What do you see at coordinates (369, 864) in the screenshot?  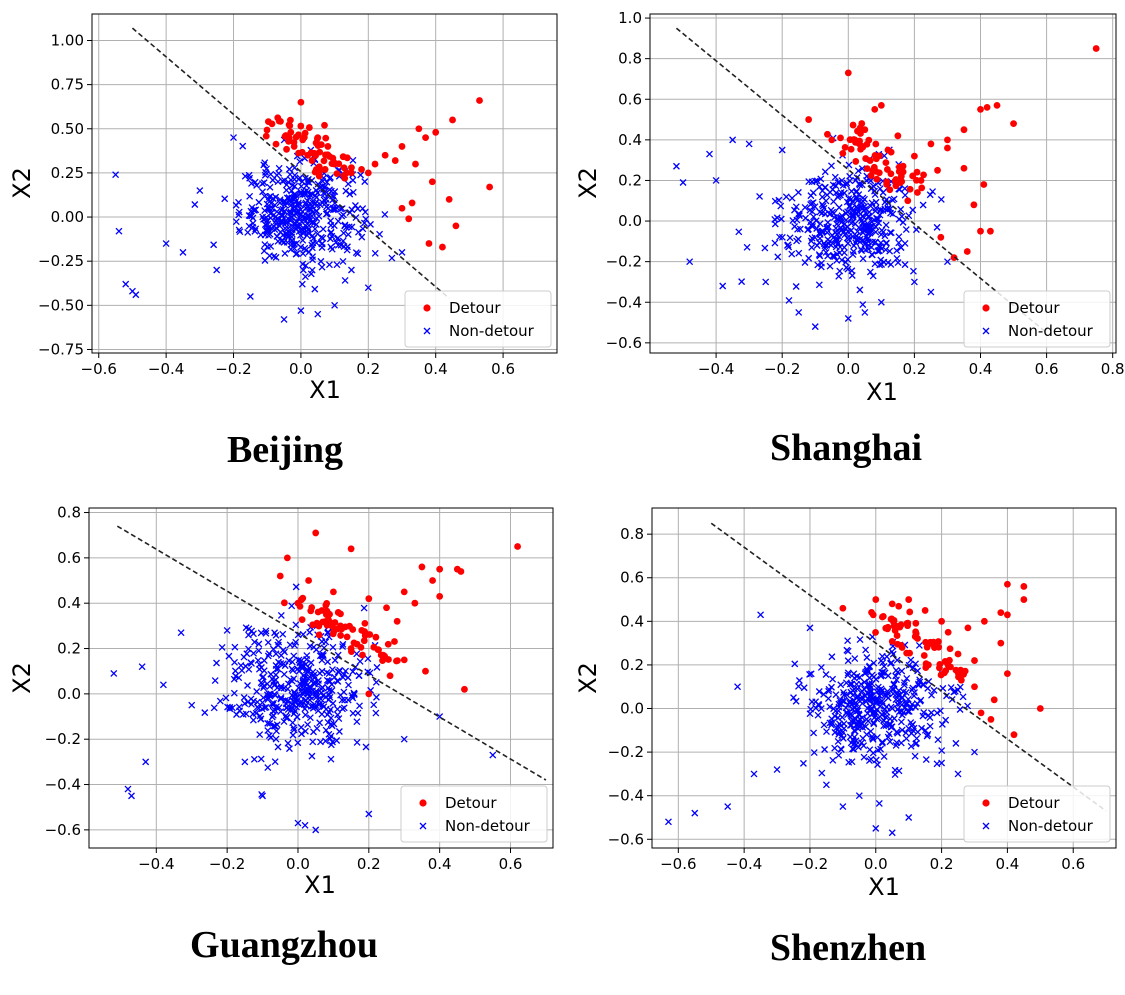 I see `x-tick-label: 0.2` at bounding box center [369, 864].